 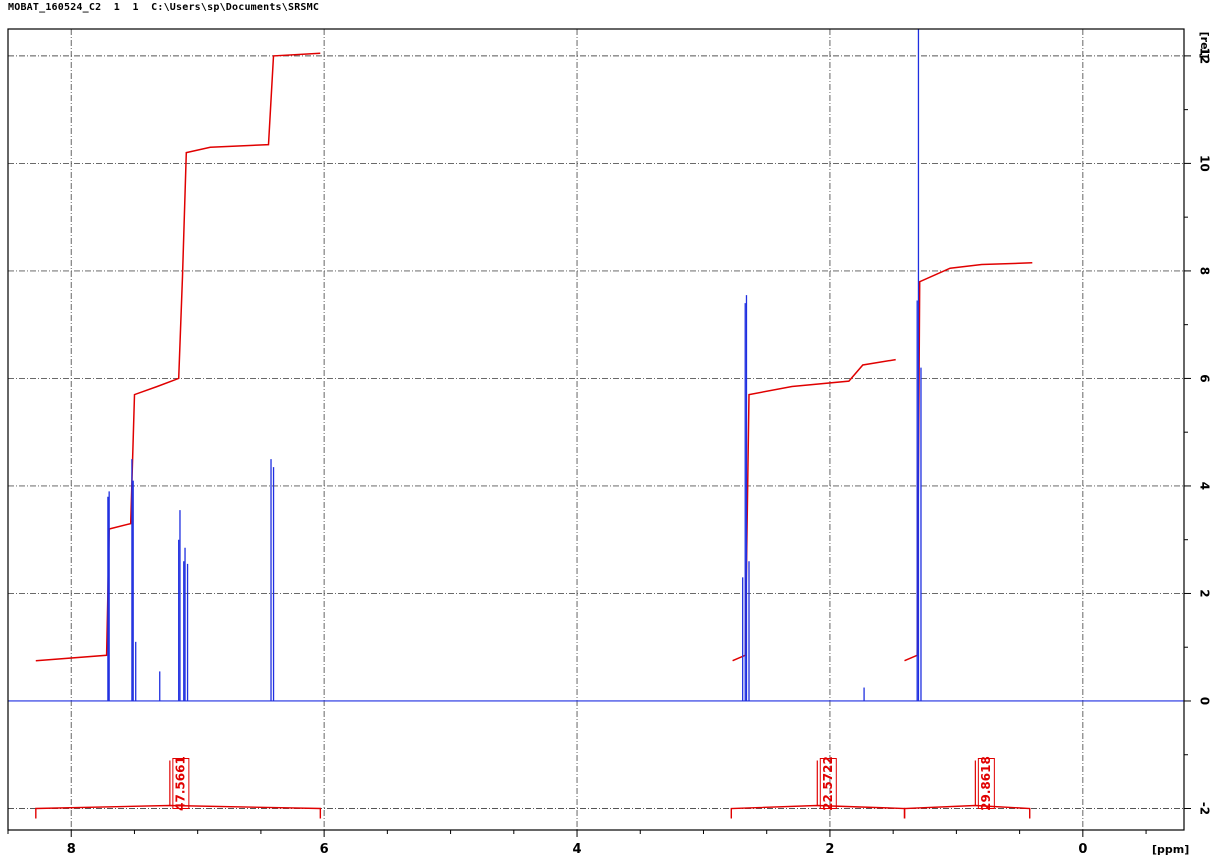 What do you see at coordinates (235, 7) in the screenshot?
I see `dataset-path: C:\Users\sp\Documents\SRSMC` at bounding box center [235, 7].